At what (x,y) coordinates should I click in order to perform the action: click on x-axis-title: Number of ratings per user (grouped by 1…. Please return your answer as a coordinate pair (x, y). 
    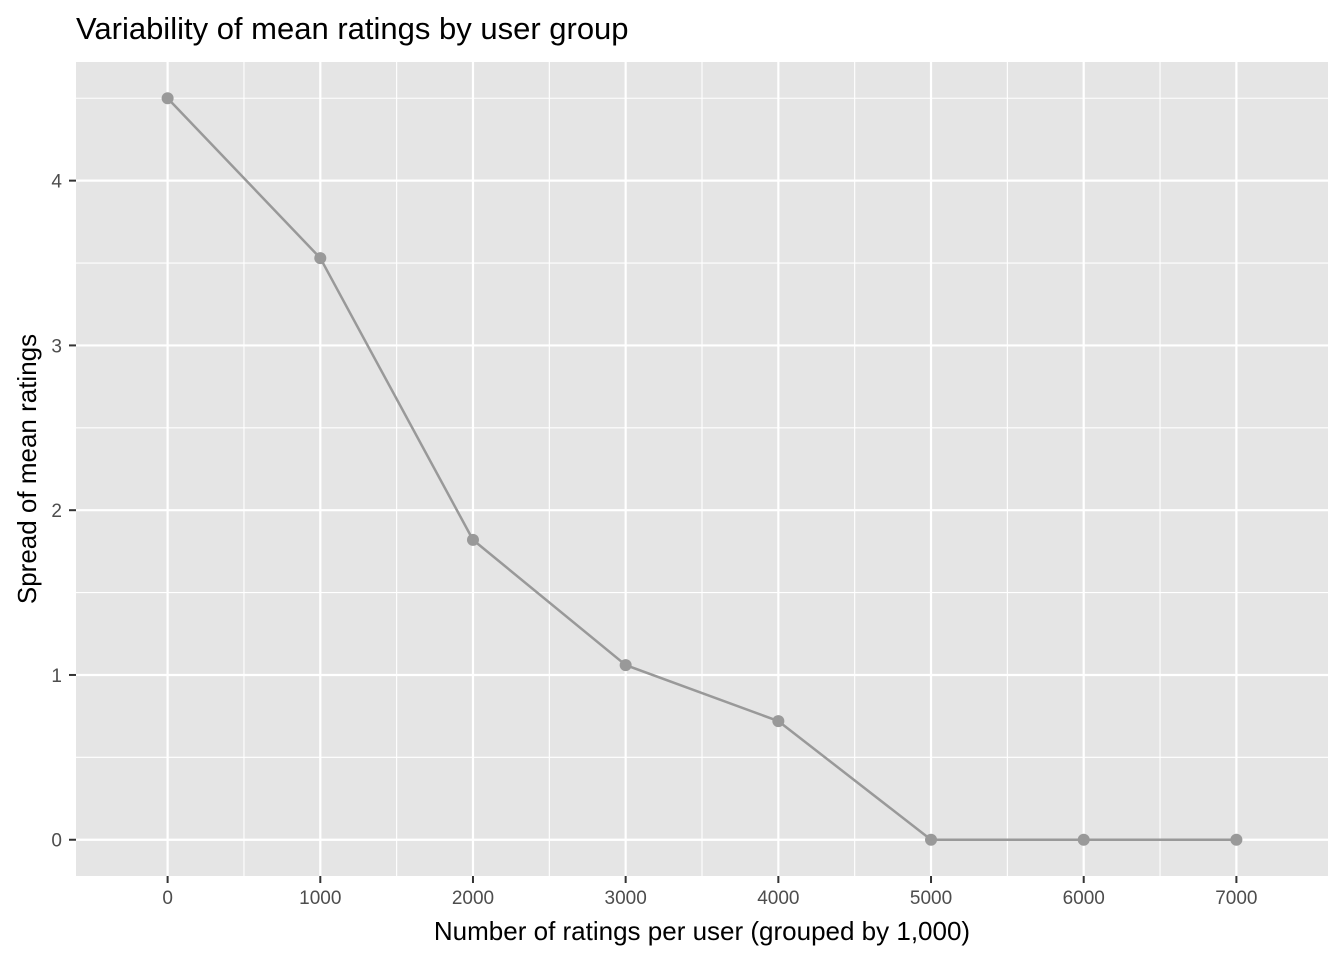
    Looking at the image, I should click on (702, 931).